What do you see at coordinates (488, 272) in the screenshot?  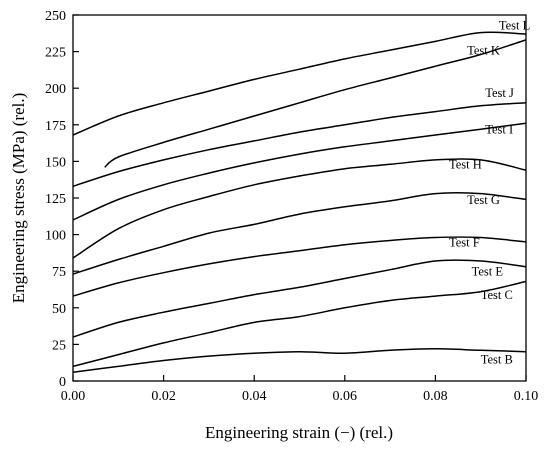 I see `label-test-e: Test E` at bounding box center [488, 272].